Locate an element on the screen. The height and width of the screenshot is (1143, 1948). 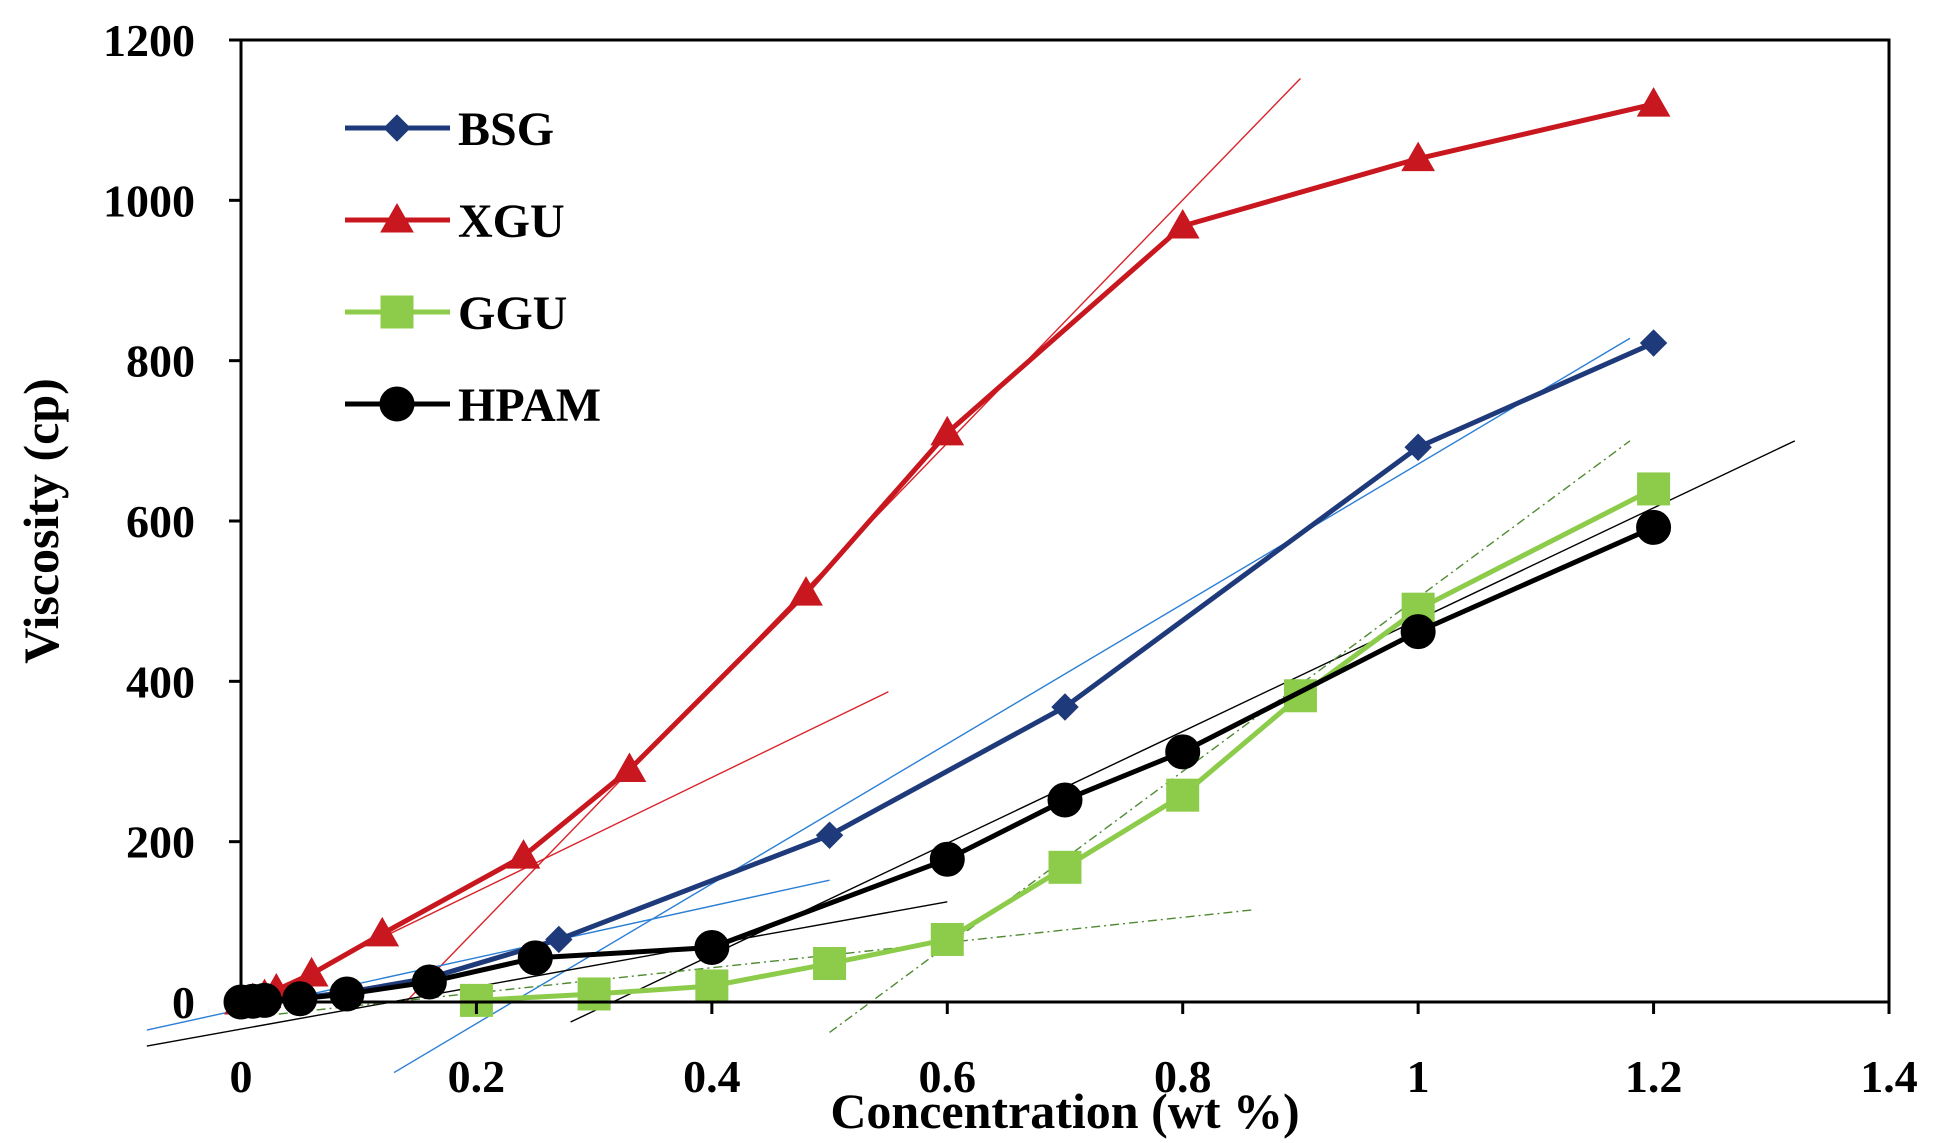
legend-label-xgu: XGU is located at coordinates (511, 221).